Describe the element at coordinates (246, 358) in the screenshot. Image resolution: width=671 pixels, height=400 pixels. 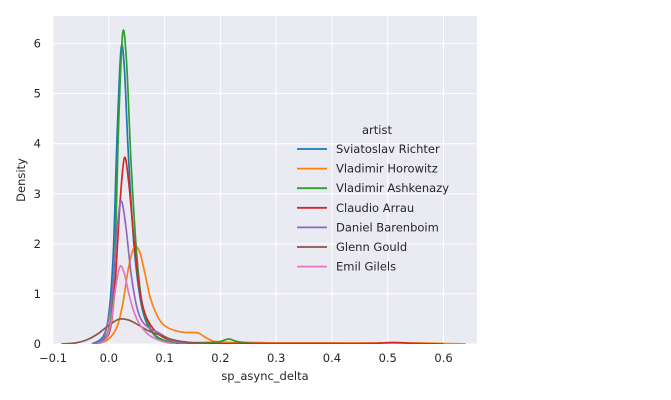
I see `x-axis-ticks: −0.1 0.0 0.1 0.2 0.3 0.4 0.5 0.6` at that location.